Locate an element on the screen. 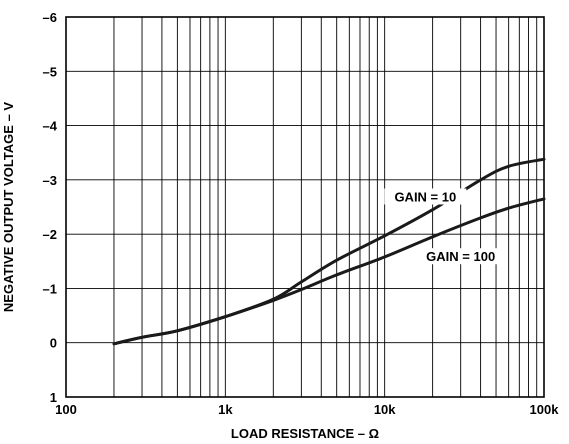 This screenshot has width=569, height=444. y-tick-label: –3 is located at coordinates (50, 180).